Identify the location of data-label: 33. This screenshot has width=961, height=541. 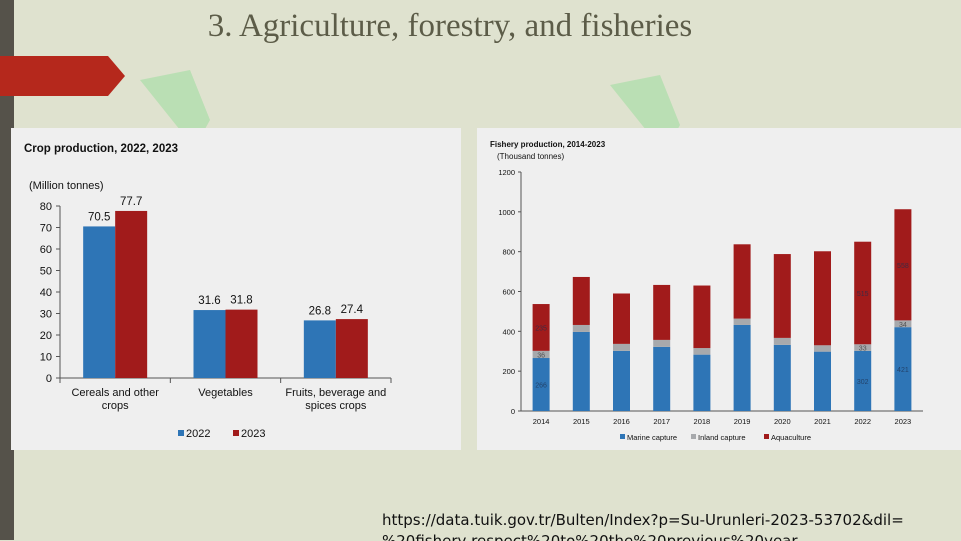
(863, 349).